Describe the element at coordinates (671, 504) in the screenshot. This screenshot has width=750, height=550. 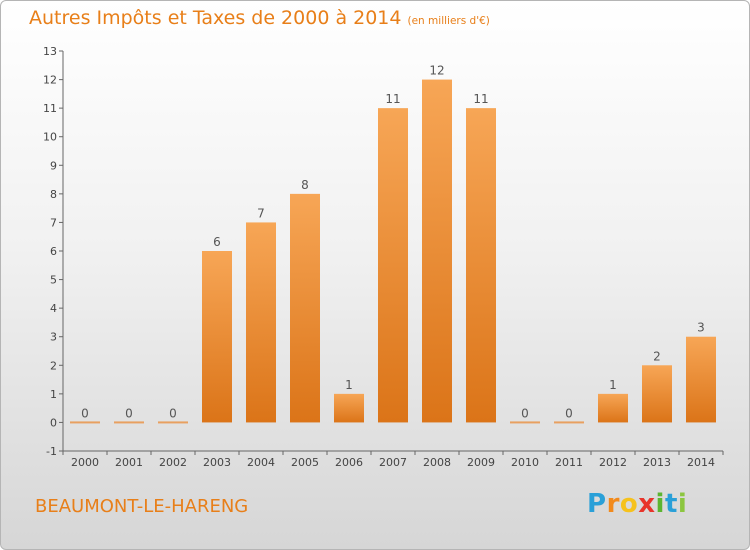
I see `logo-letter: t` at that location.